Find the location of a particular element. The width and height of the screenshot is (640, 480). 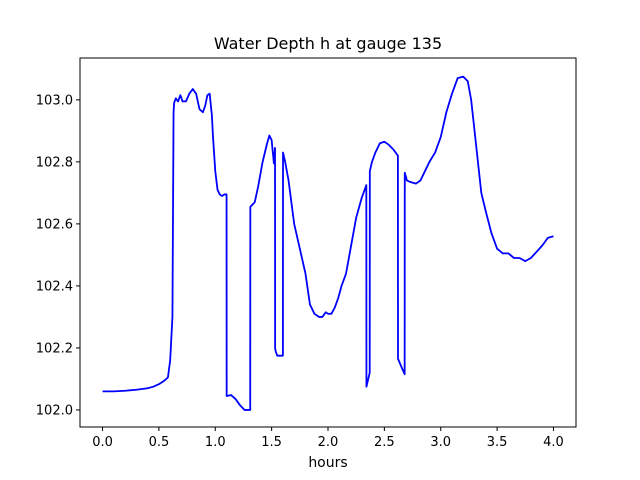

x-axis-label: hours is located at coordinates (327, 463).